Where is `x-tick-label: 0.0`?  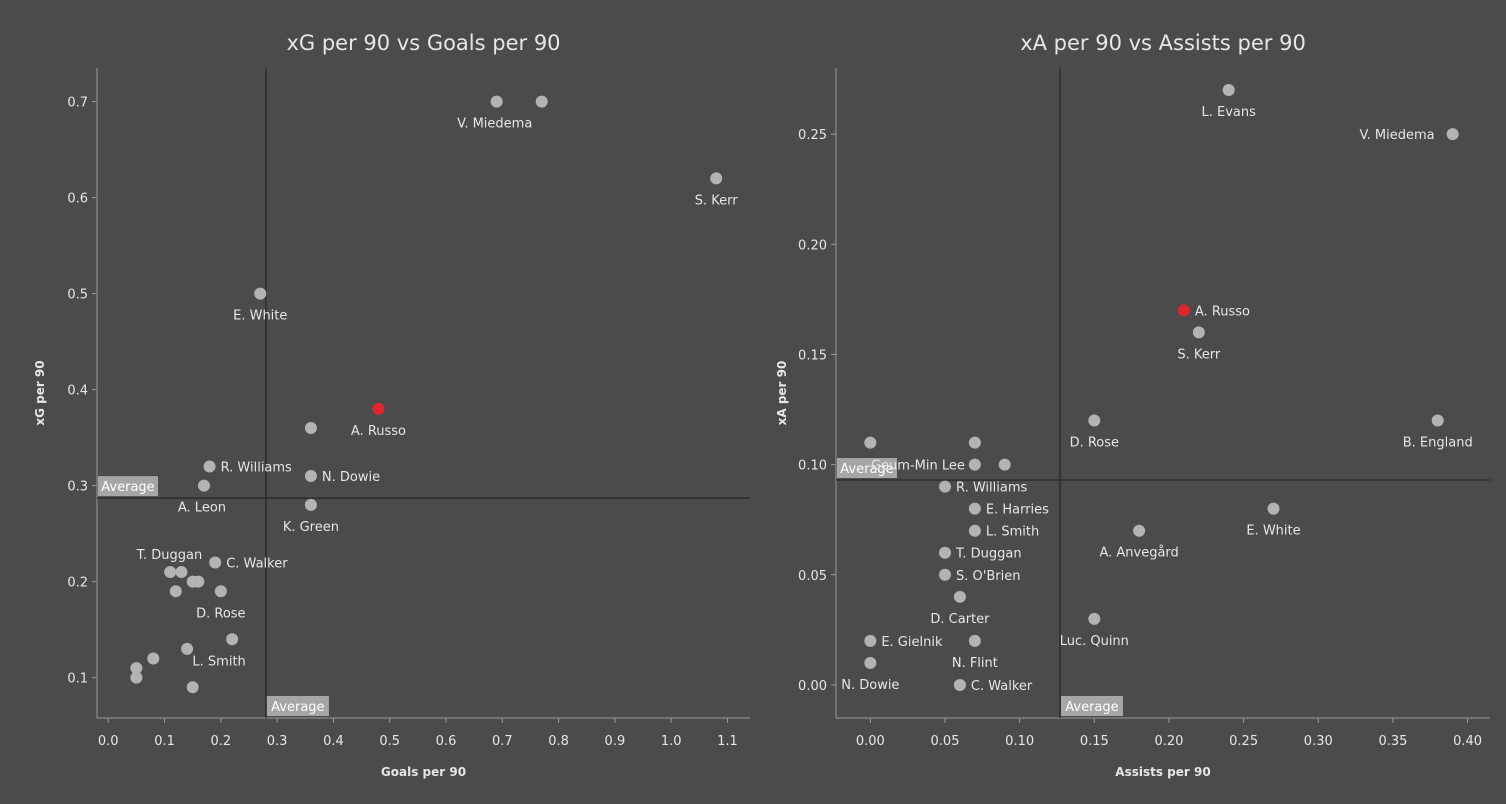 x-tick-label: 0.0 is located at coordinates (108, 741).